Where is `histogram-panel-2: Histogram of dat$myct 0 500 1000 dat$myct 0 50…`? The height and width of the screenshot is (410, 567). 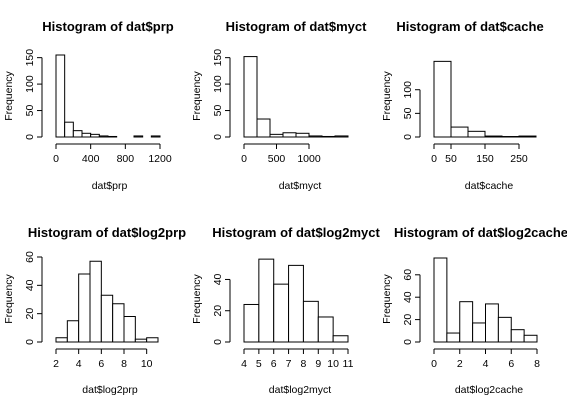 histogram-panel-2: Histogram of dat$myct 0 500 1000 dat$myct 0 50… is located at coordinates (279, 105).